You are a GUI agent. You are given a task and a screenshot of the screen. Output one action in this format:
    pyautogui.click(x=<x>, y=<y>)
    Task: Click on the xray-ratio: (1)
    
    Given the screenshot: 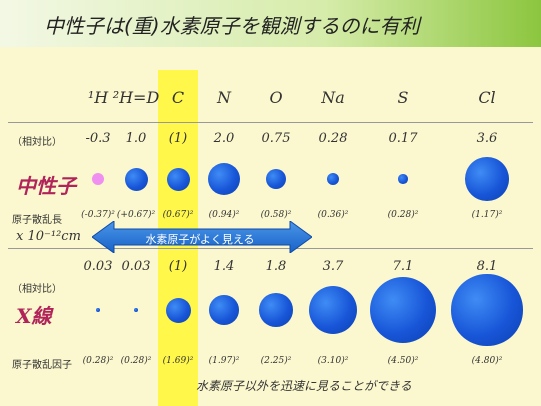 What is the action you would take?
    pyautogui.click(x=178, y=266)
    